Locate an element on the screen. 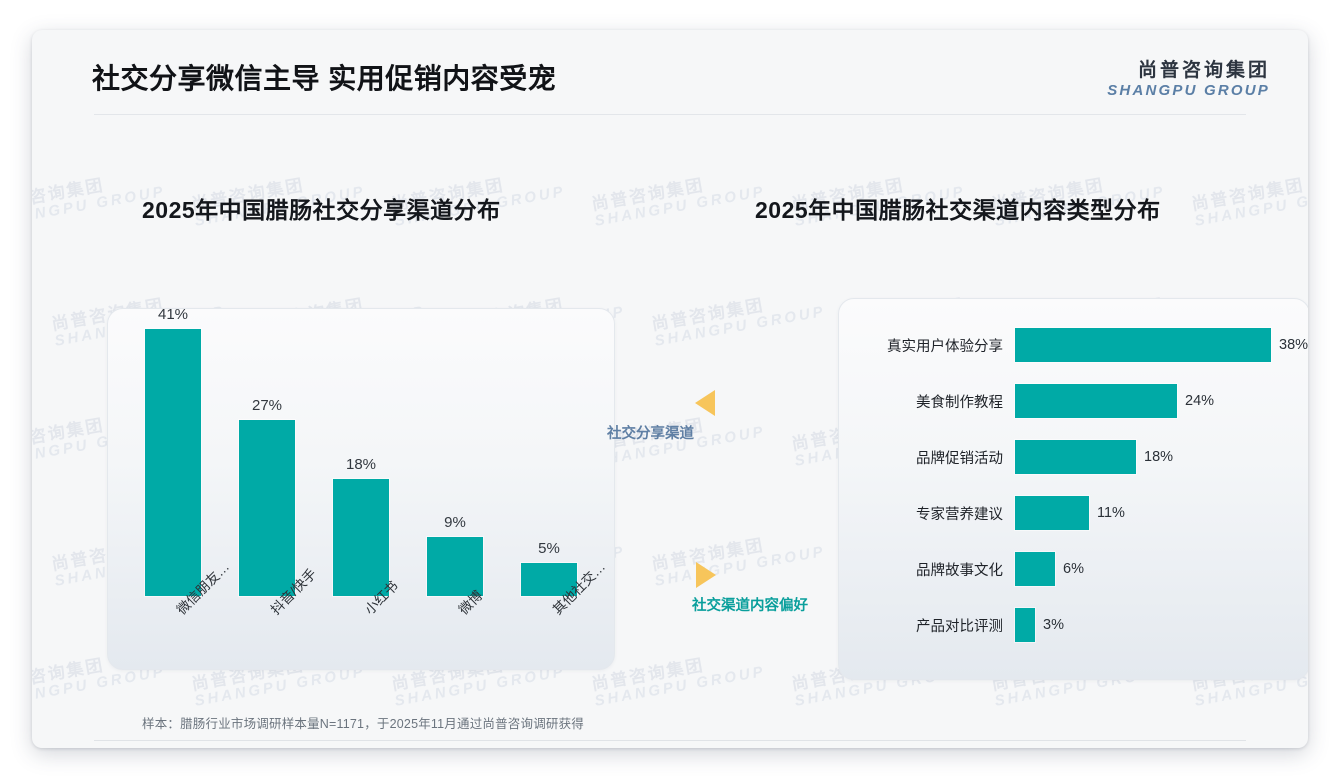 This screenshot has height=780, width=1340. bar-category-label: 品牌促销活动 is located at coordinates (959, 458).